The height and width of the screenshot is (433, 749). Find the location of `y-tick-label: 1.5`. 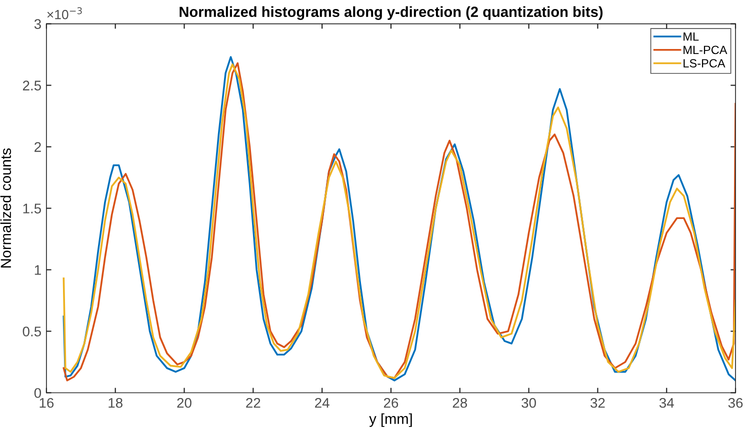

y-tick-label: 1.5 is located at coordinates (32, 209).